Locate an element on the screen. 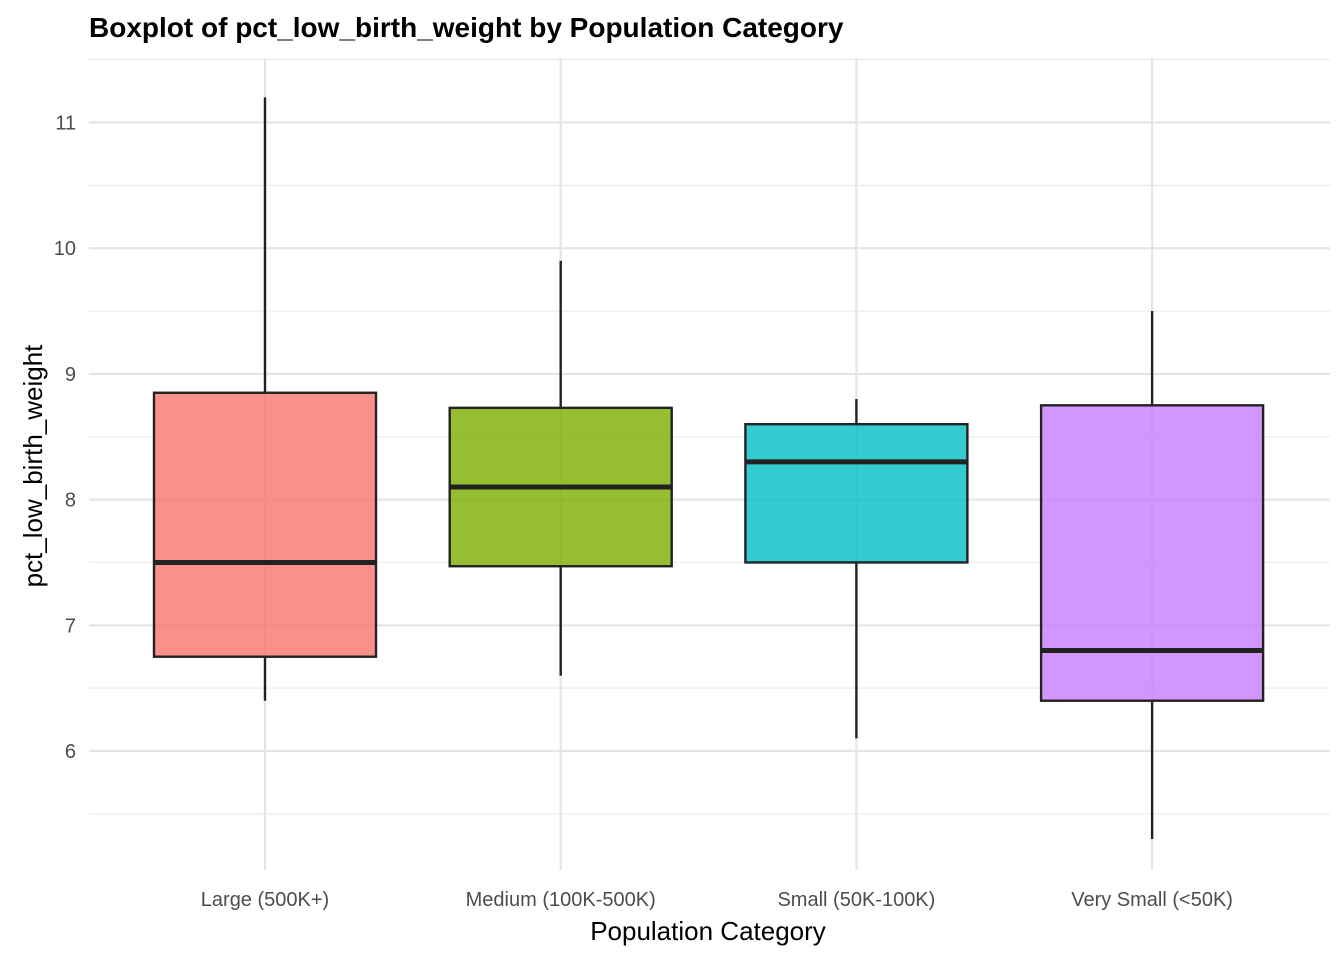 The height and width of the screenshot is (960, 1344). y-tick-label: 10 is located at coordinates (65, 249).